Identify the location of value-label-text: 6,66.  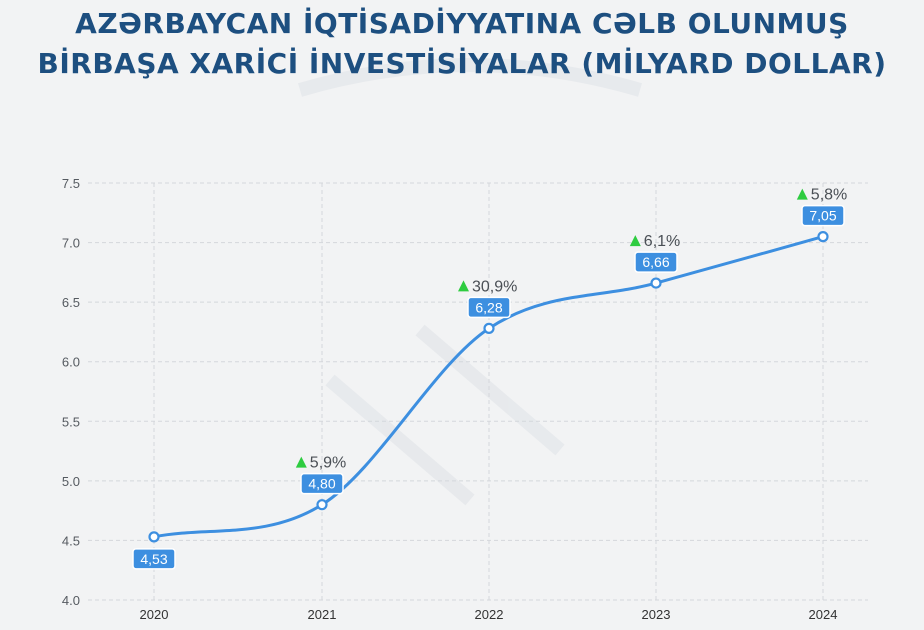
(655, 262).